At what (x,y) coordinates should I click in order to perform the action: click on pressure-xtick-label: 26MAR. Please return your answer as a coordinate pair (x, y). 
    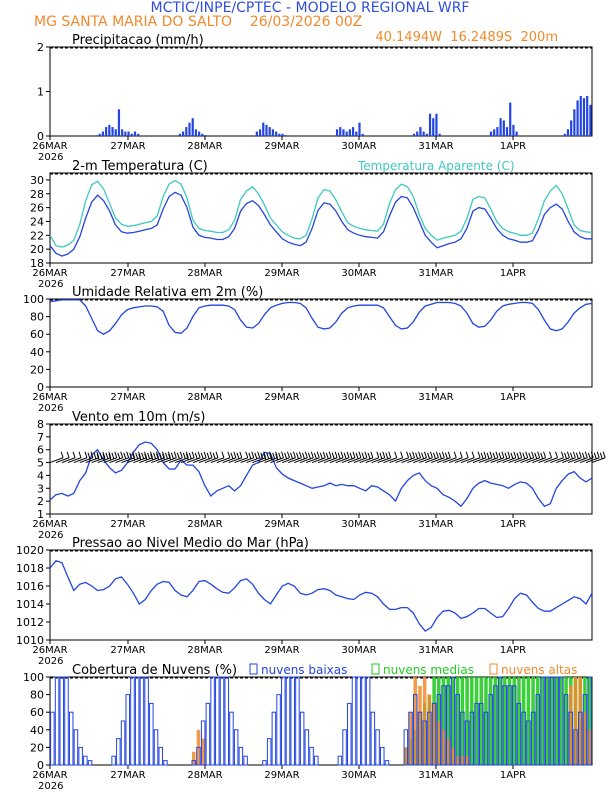
    Looking at the image, I should click on (49, 650).